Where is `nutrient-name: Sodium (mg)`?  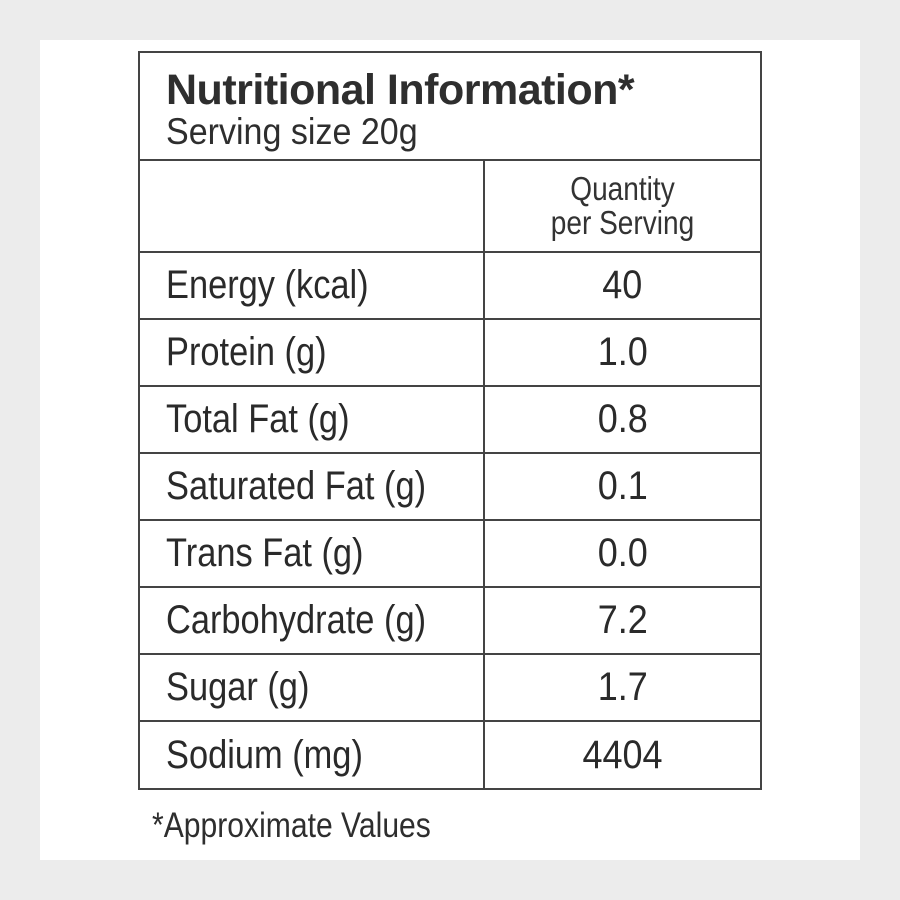 nutrient-name: Sodium (mg) is located at coordinates (312, 754).